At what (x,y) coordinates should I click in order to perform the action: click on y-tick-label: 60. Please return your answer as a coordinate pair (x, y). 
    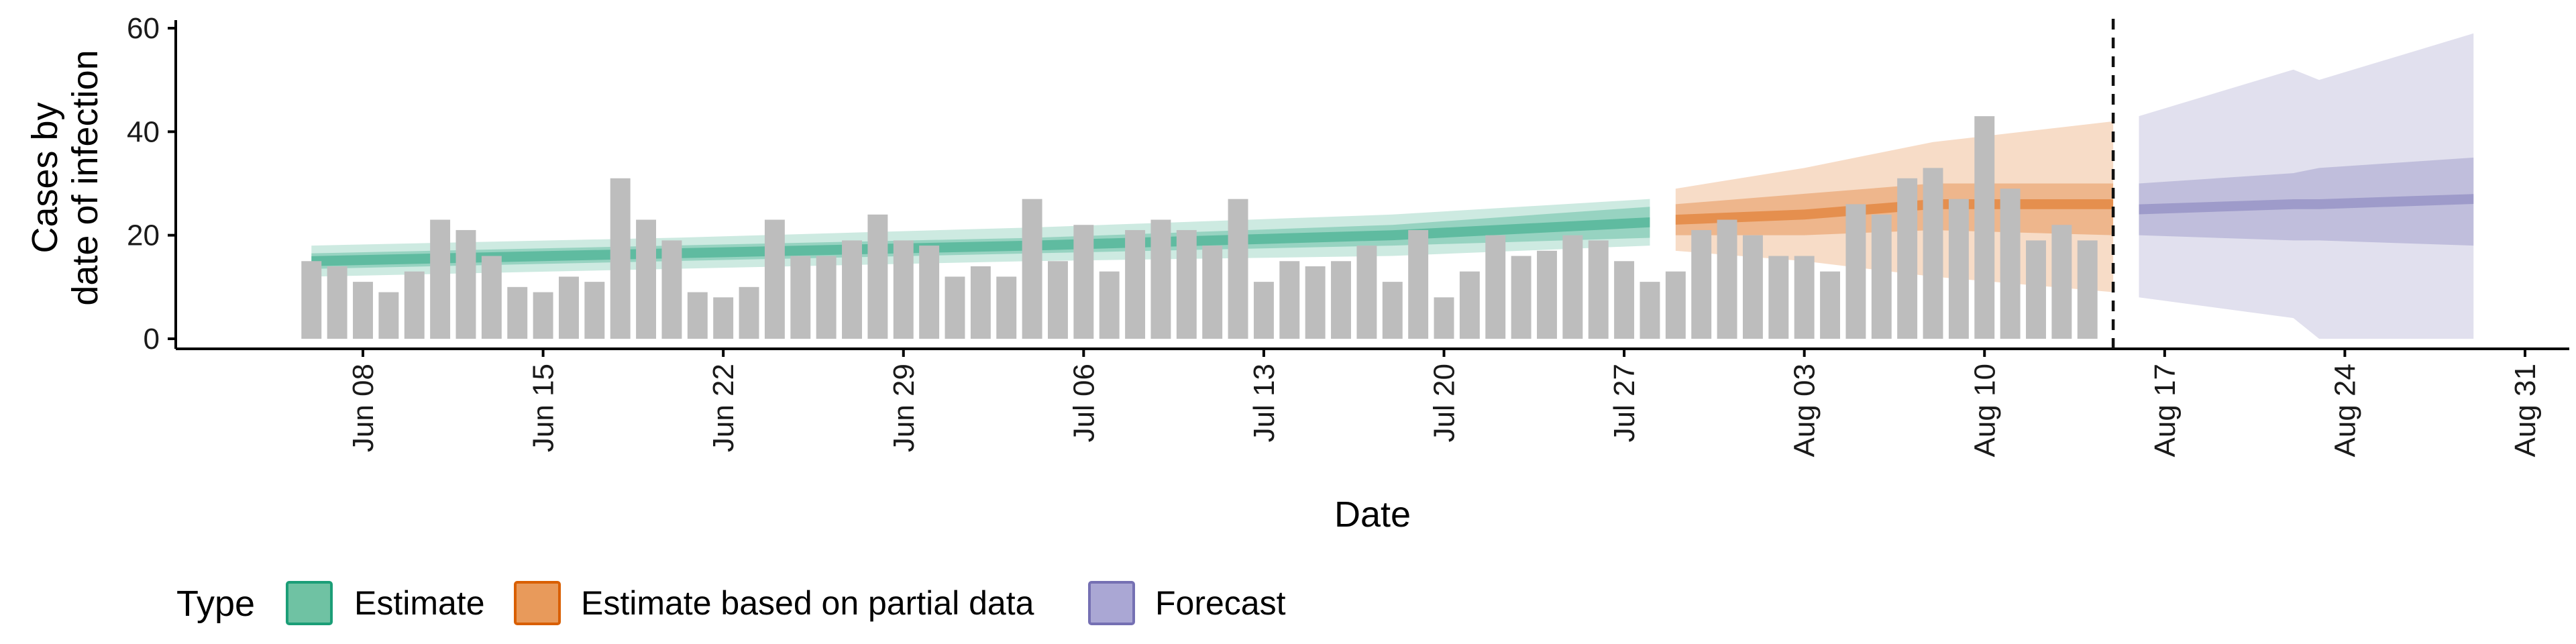
    Looking at the image, I should click on (143, 28).